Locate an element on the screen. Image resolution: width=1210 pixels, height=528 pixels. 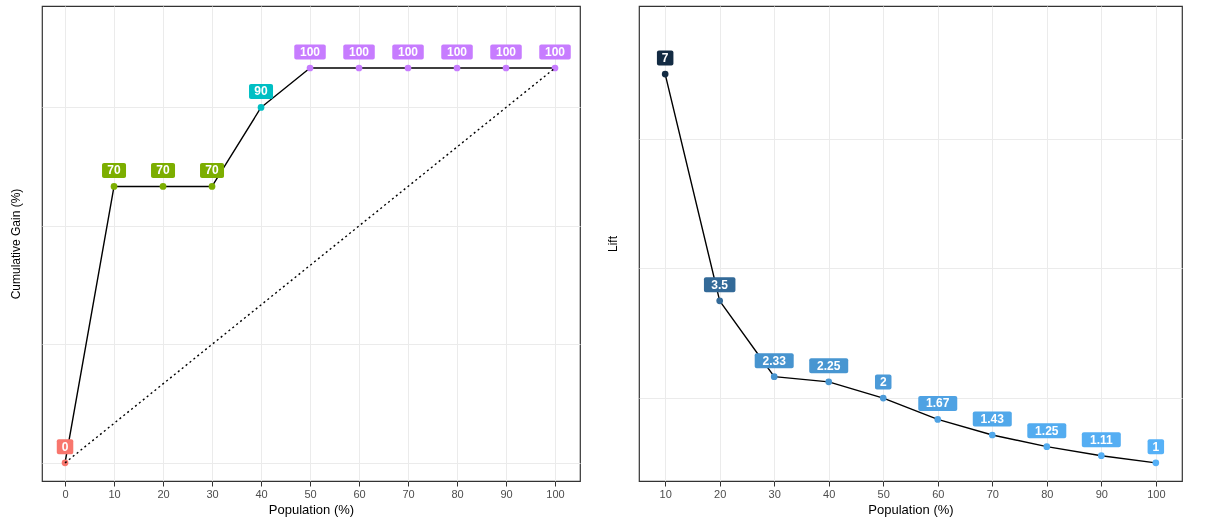
data-label: 1.43 is located at coordinates (992, 418).